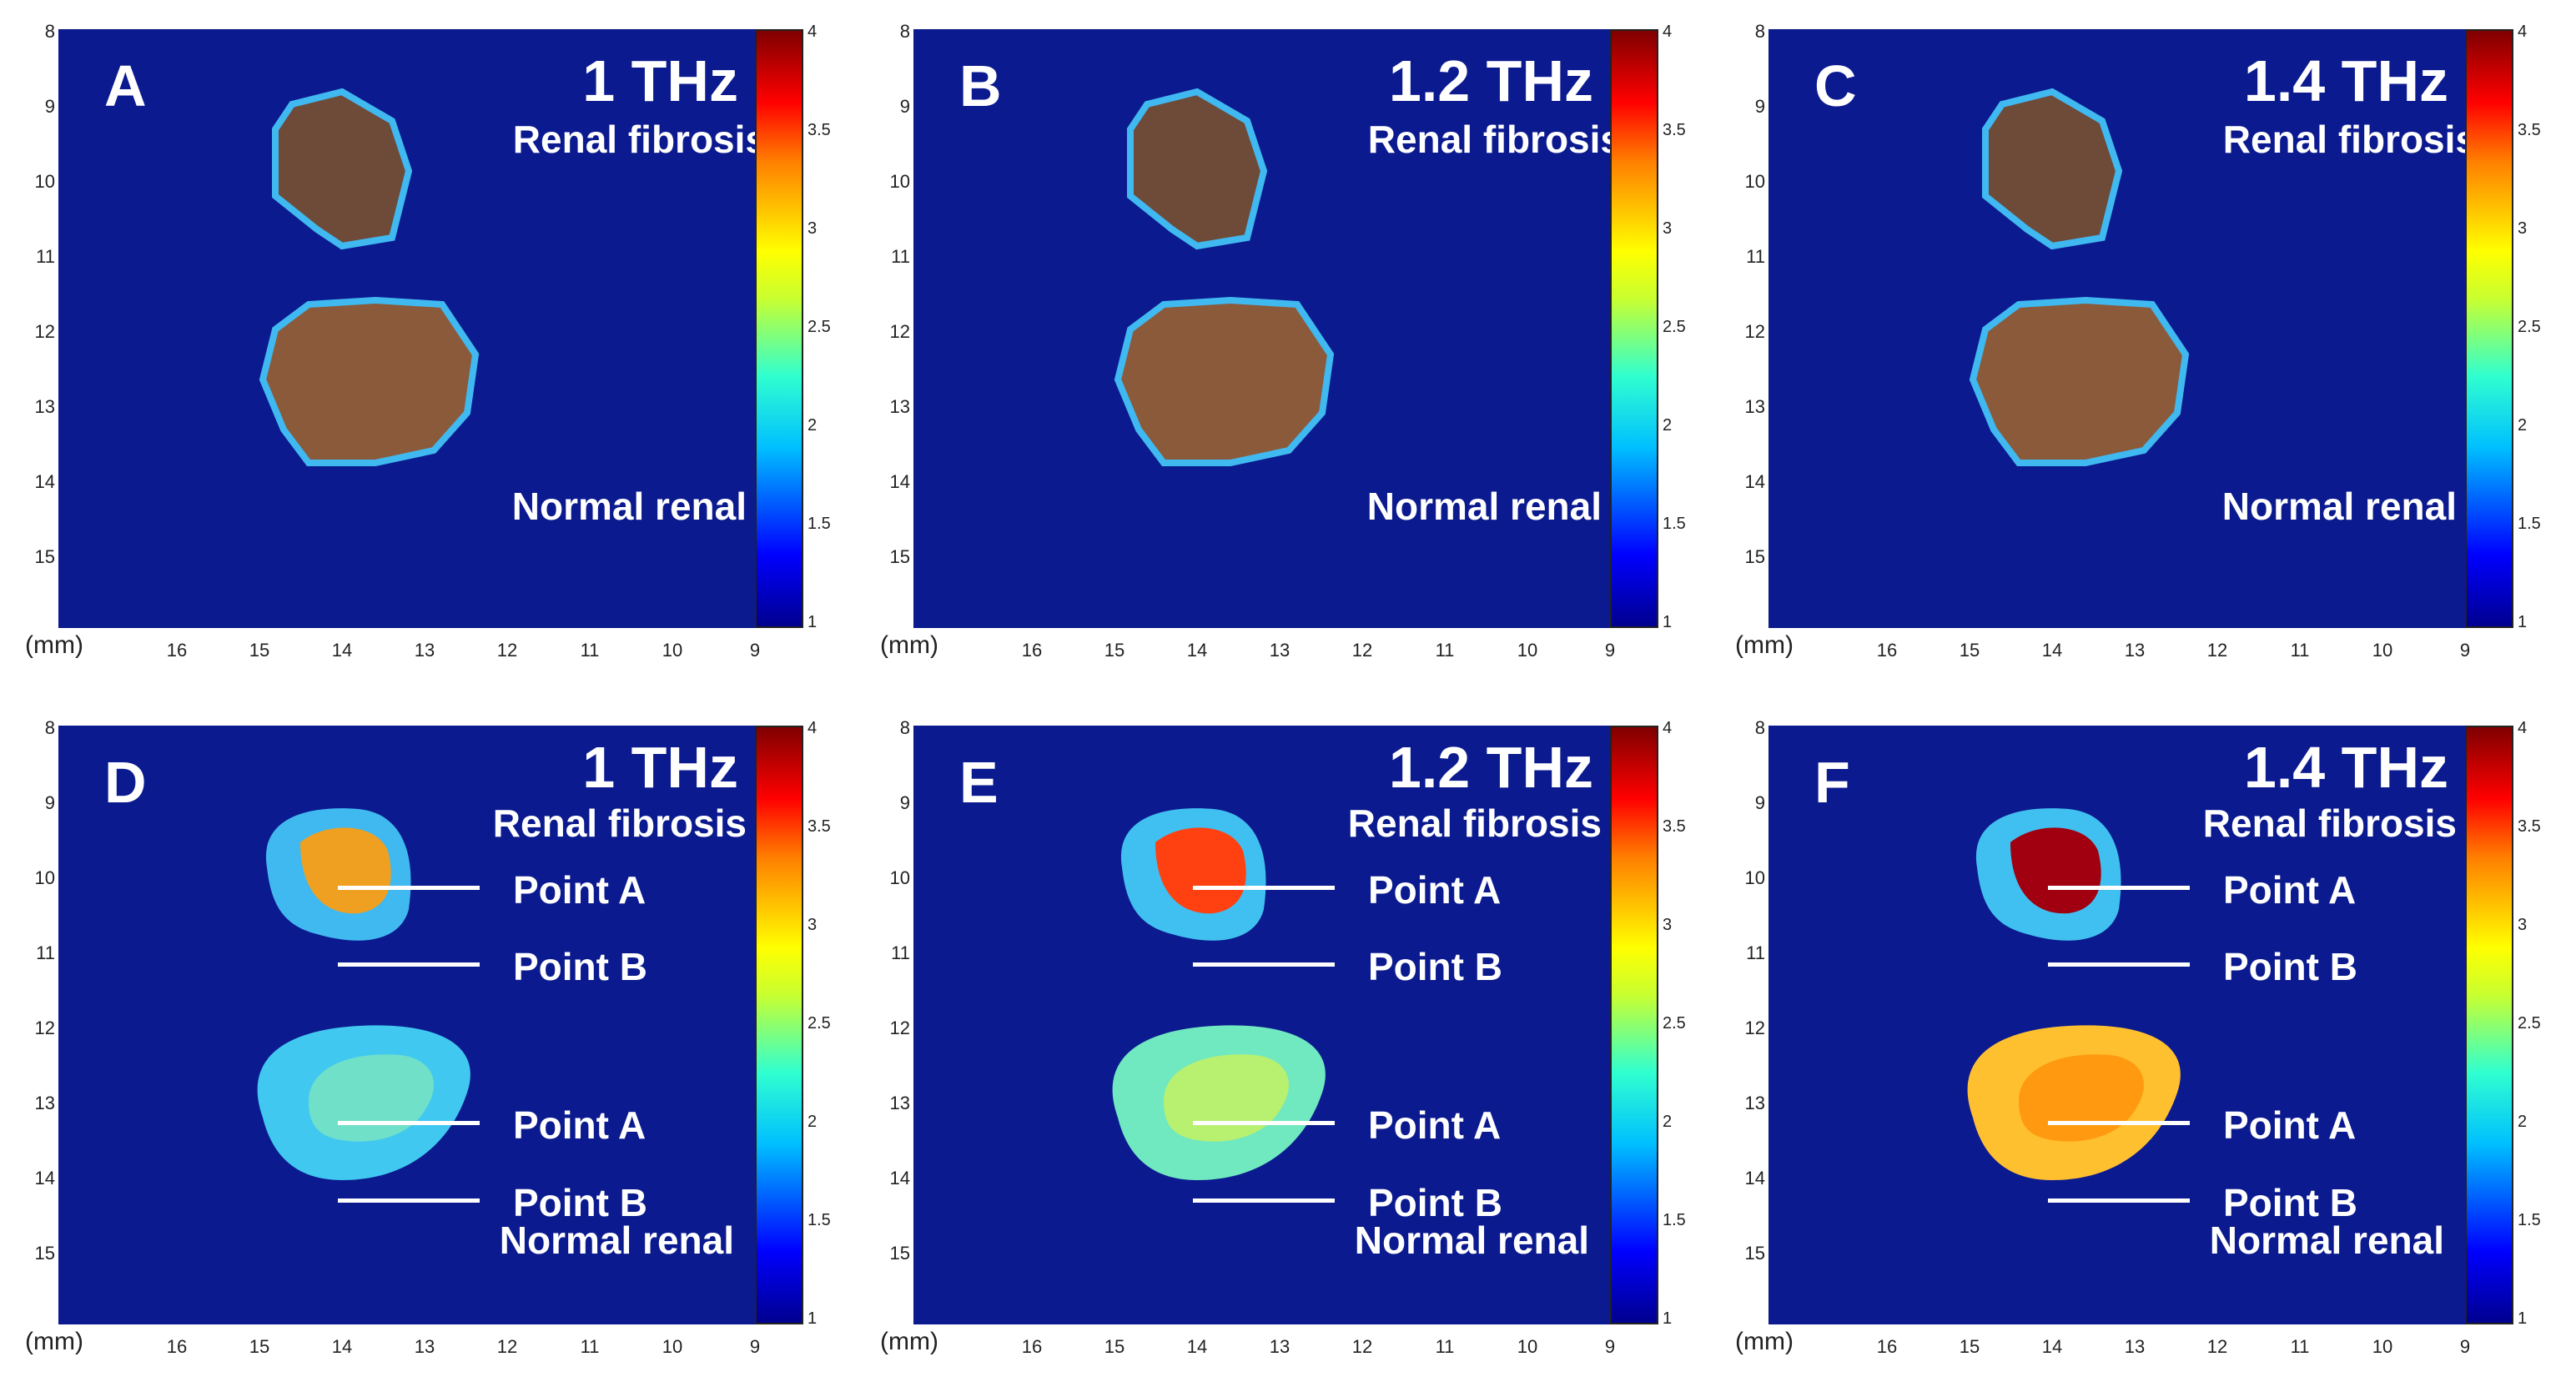  Describe the element at coordinates (909, 1341) in the screenshot. I see `axis-unit-label: (mm)` at that location.